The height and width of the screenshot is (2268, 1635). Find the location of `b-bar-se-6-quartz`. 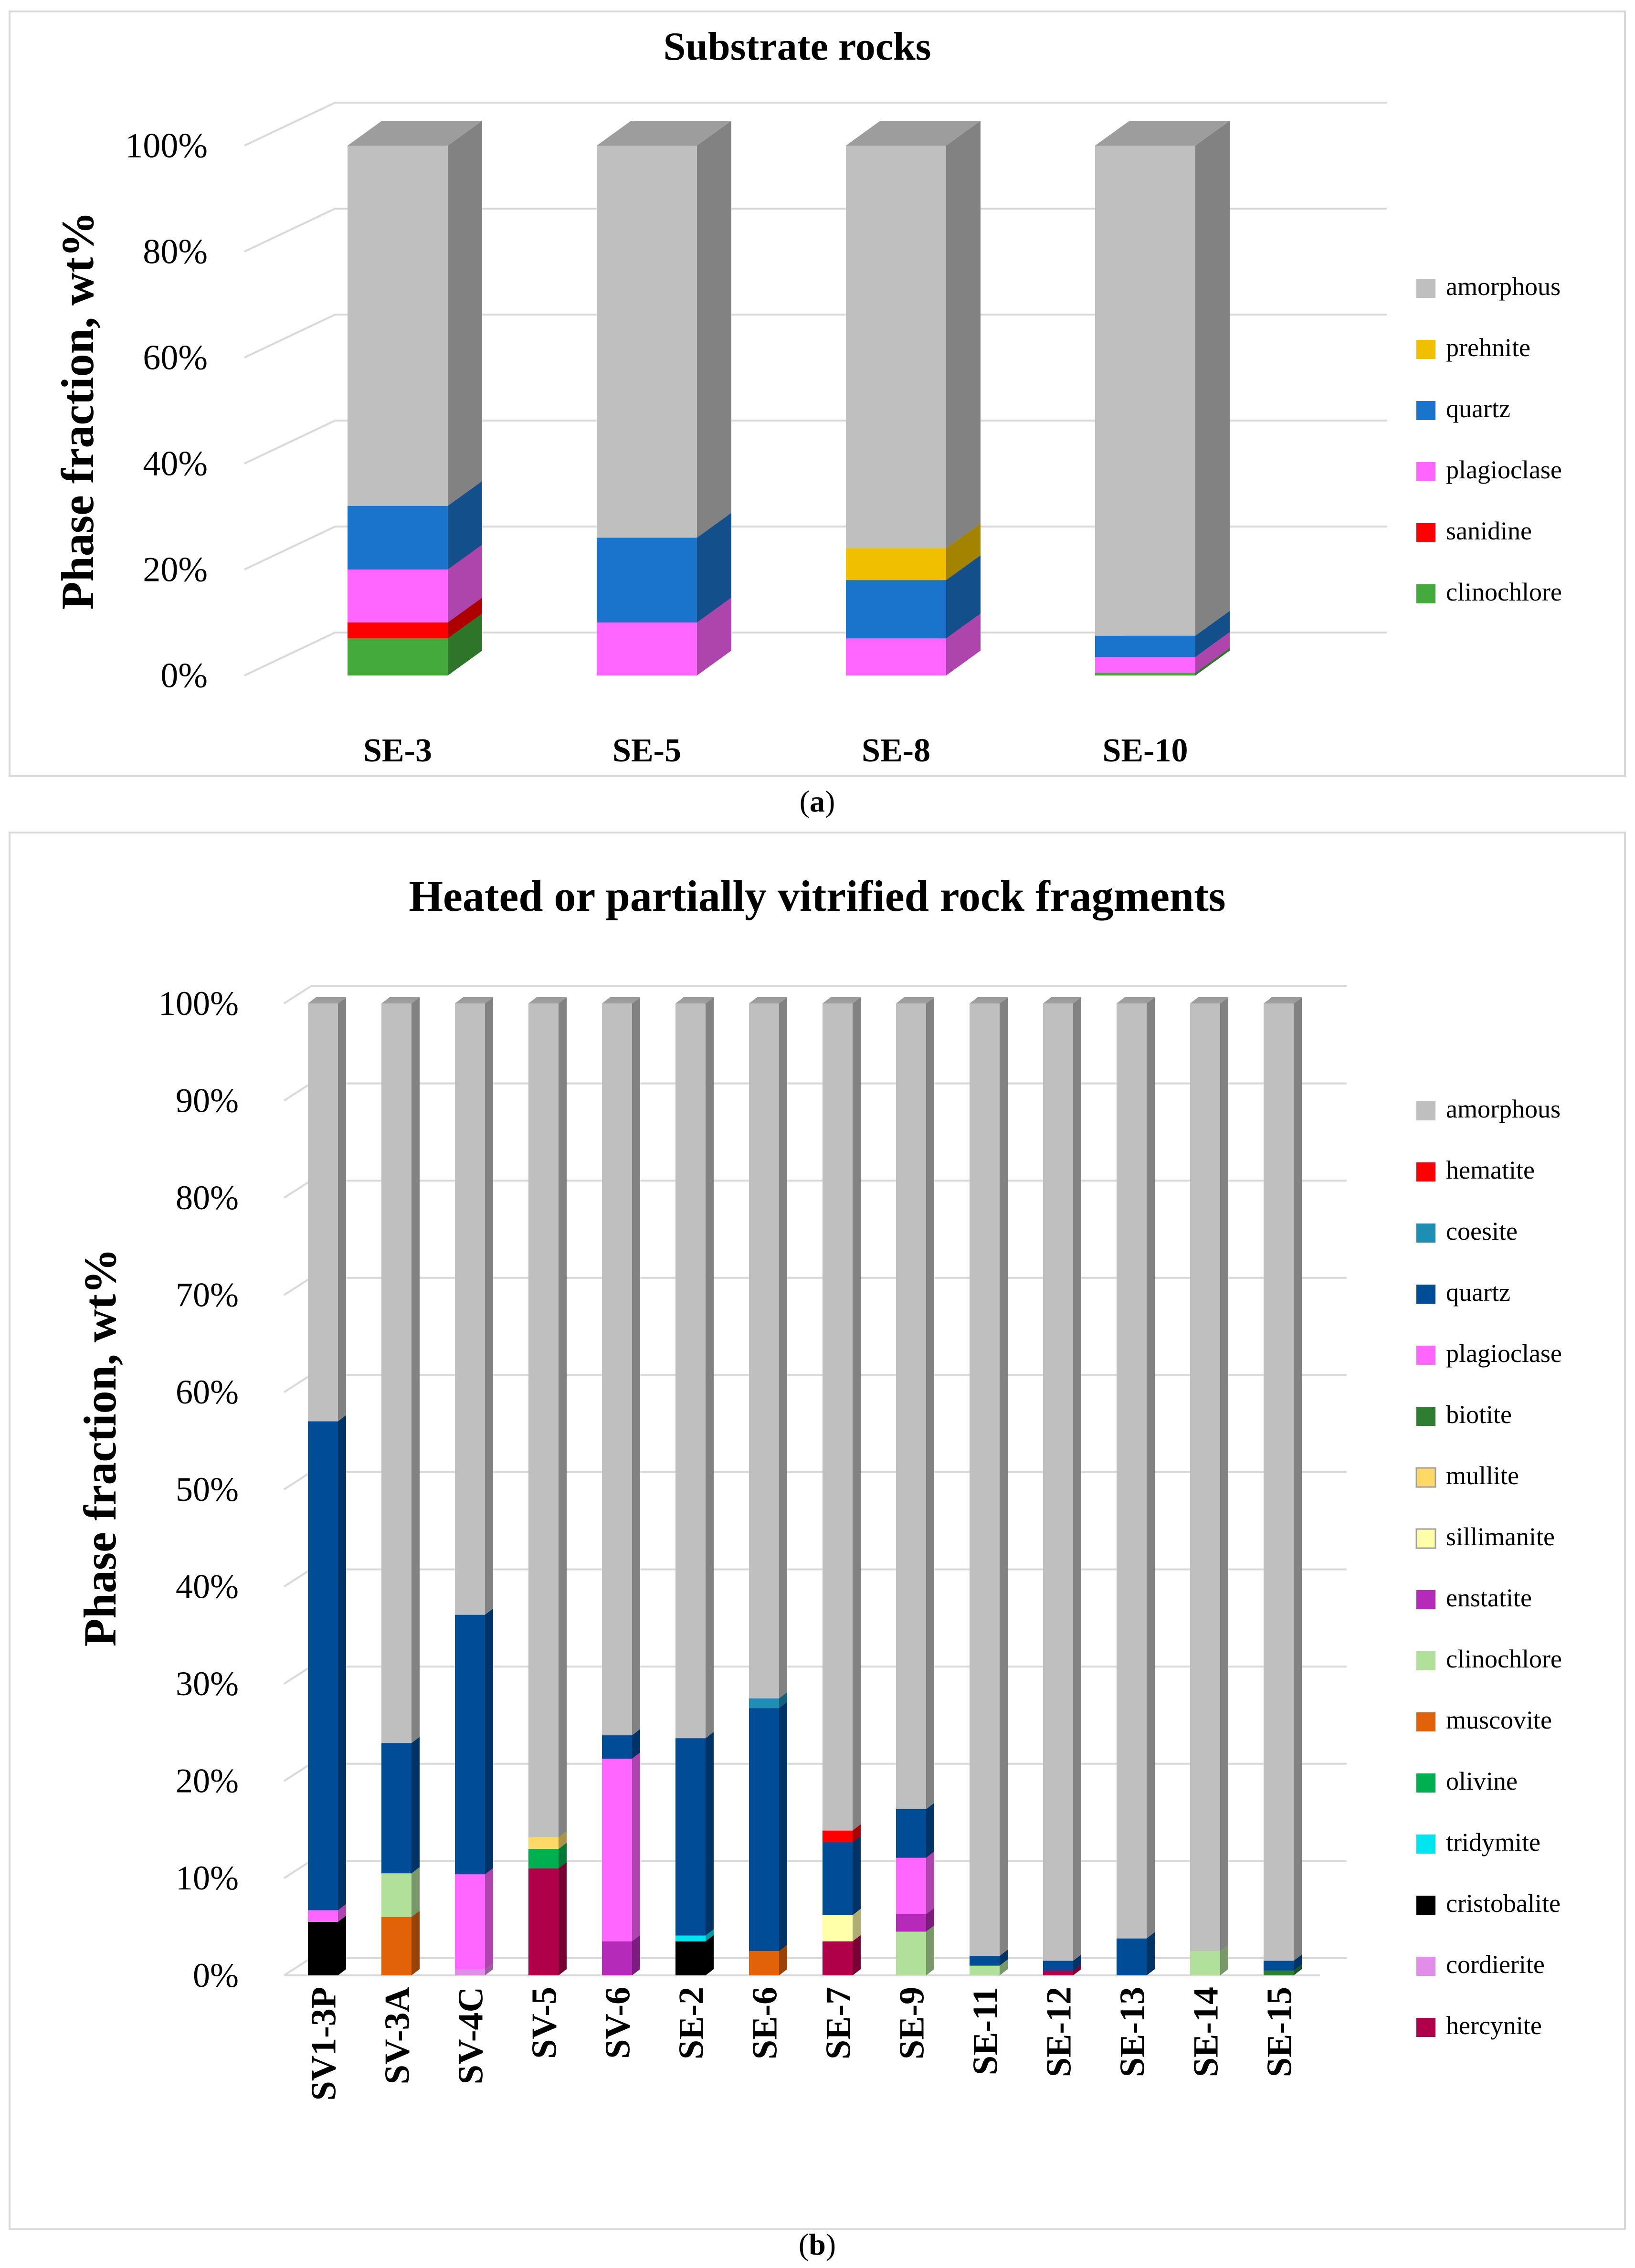

b-bar-se-6-quartz is located at coordinates (768, 1827).